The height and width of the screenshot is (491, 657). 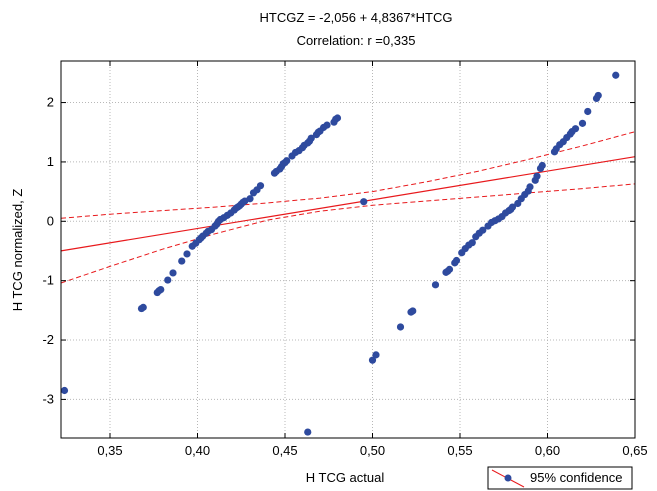 What do you see at coordinates (50, 161) in the screenshot?
I see `y-tick-label: 1` at bounding box center [50, 161].